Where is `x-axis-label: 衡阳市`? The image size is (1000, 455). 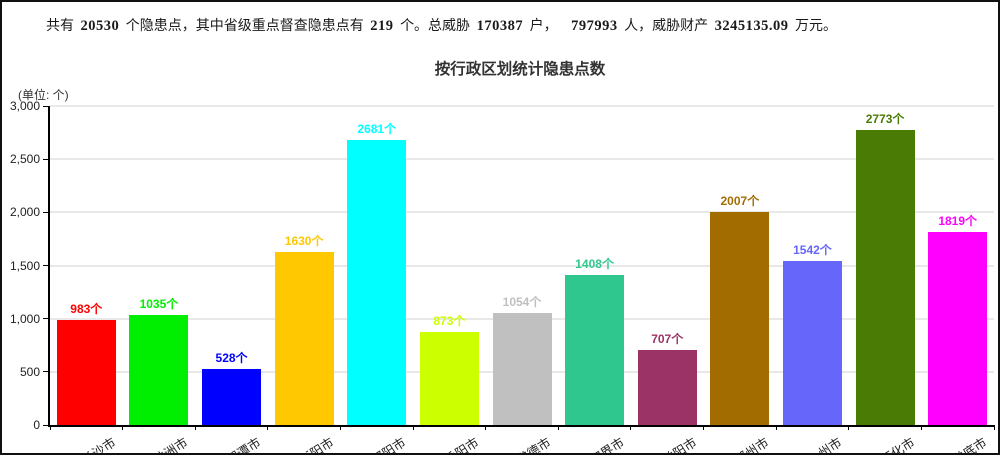
x-axis-label: 衡阳市 is located at coordinates (316, 445).